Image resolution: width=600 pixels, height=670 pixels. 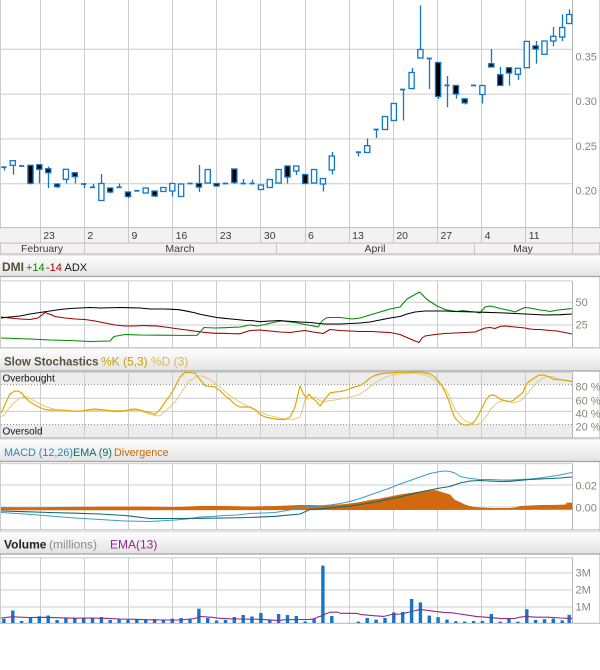 I want to click on svg-text: 60 %, so click(x=588, y=401).